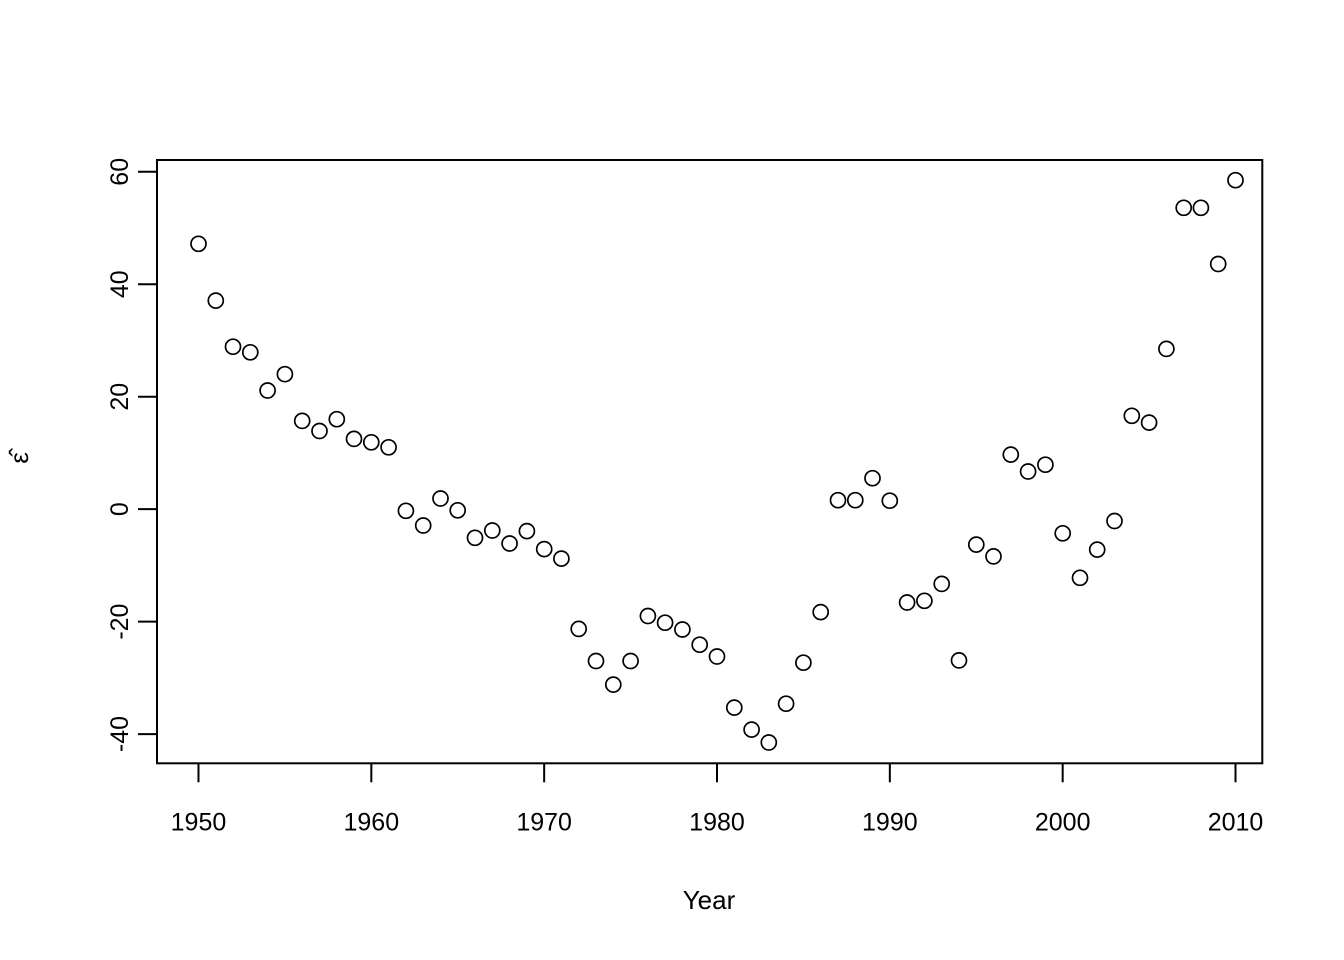  I want to click on x-axis-title: Year, so click(709, 900).